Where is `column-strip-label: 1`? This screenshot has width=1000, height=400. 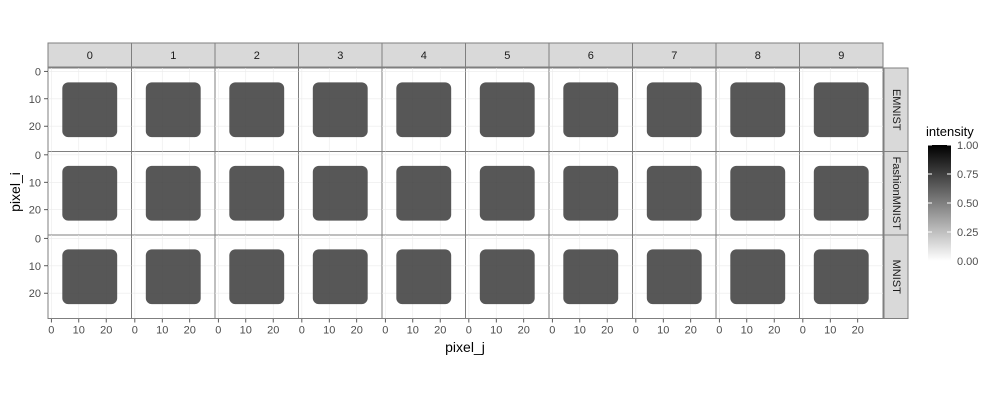
column-strip-label: 1 is located at coordinates (173, 56).